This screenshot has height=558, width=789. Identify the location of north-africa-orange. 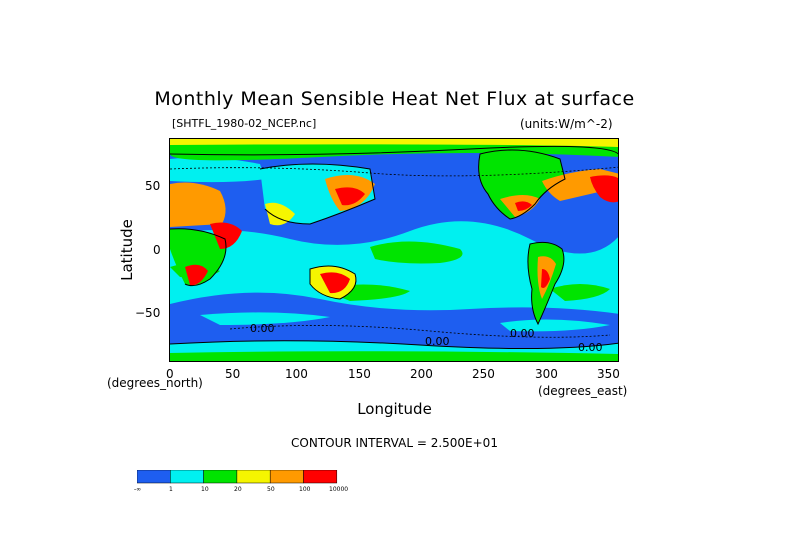
(198, 204).